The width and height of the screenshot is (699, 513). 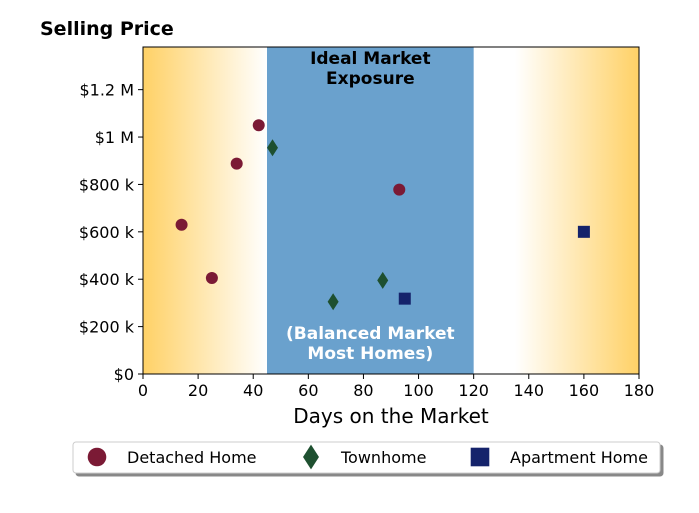 I want to click on legend-label: Townhome, so click(x=383, y=457).